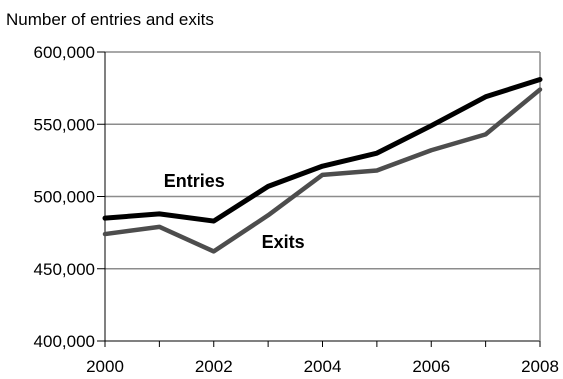 The height and width of the screenshot is (379, 563). I want to click on x-tick-label: 2004, so click(323, 366).